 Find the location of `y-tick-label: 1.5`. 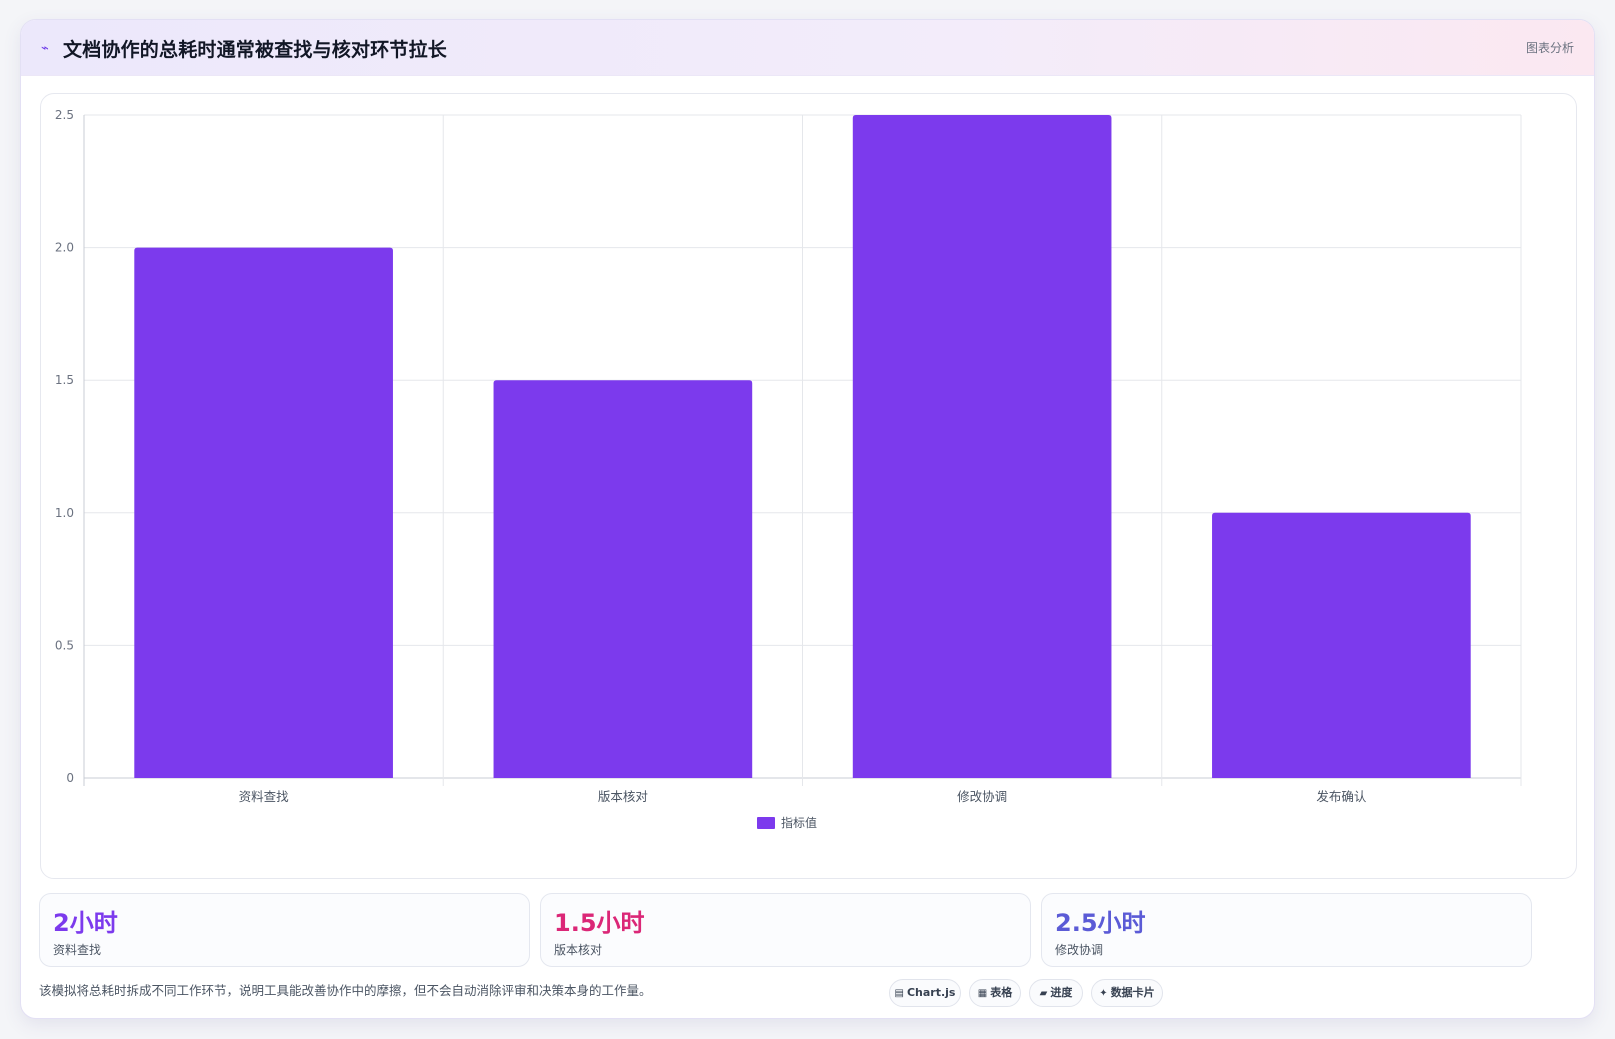

y-tick-label: 1.5 is located at coordinates (64, 380).